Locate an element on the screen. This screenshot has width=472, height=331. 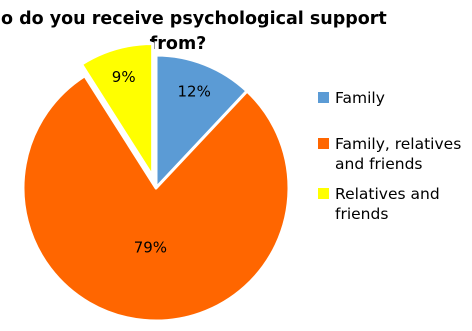
legend-swatch-family-relatives-and-friends is located at coordinates (323, 143).